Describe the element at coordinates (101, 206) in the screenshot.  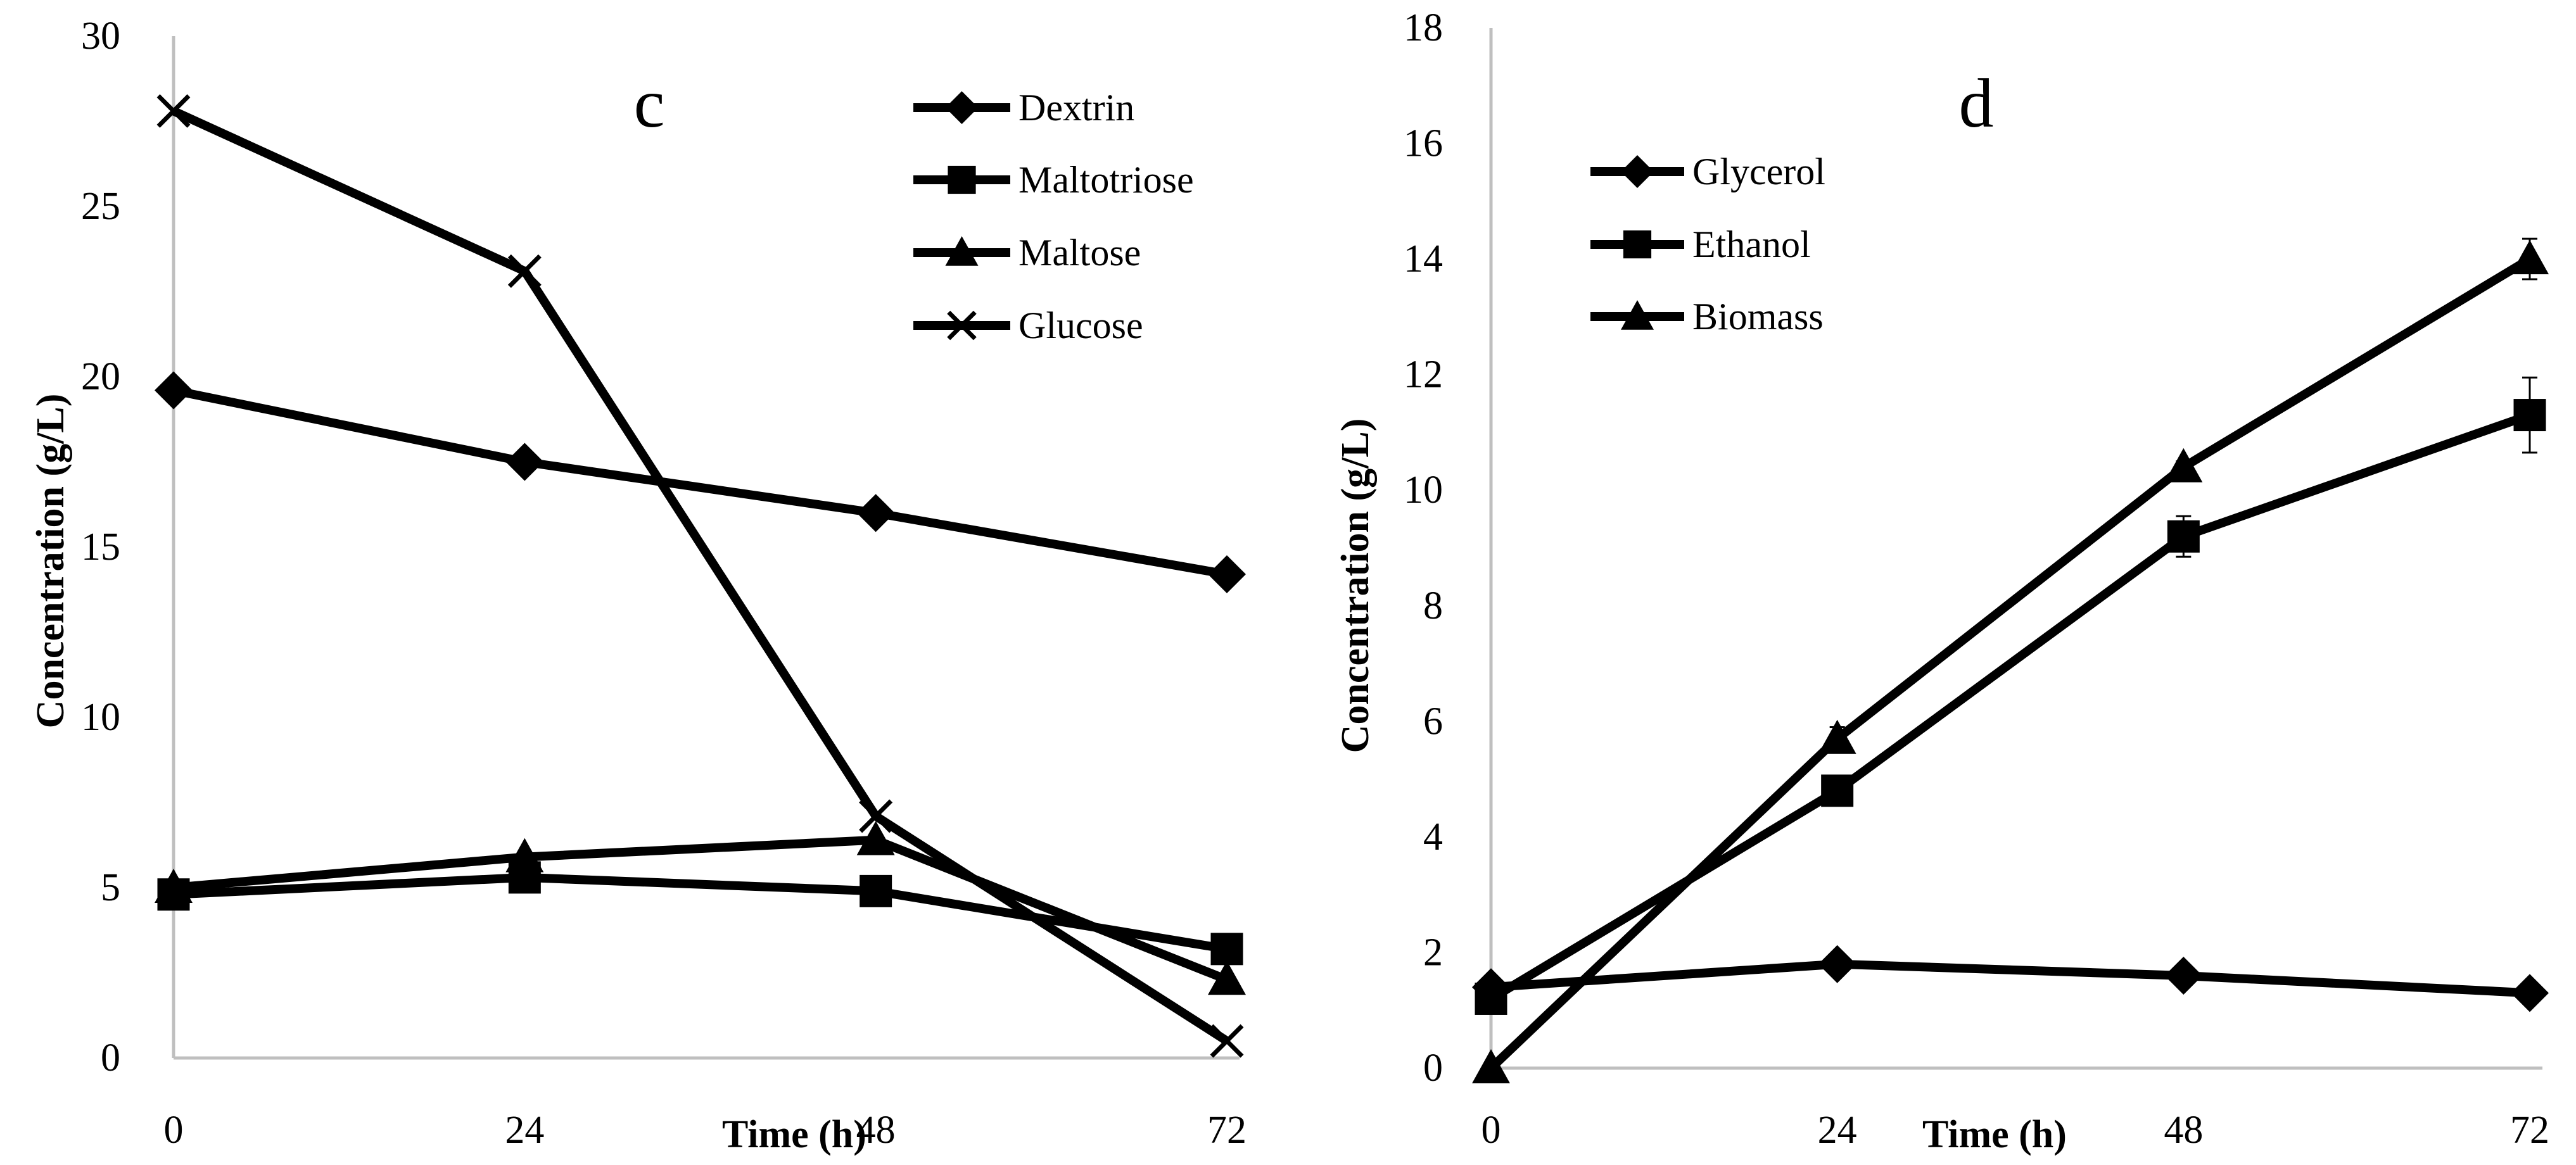
I see `y-tick-label: 25` at that location.